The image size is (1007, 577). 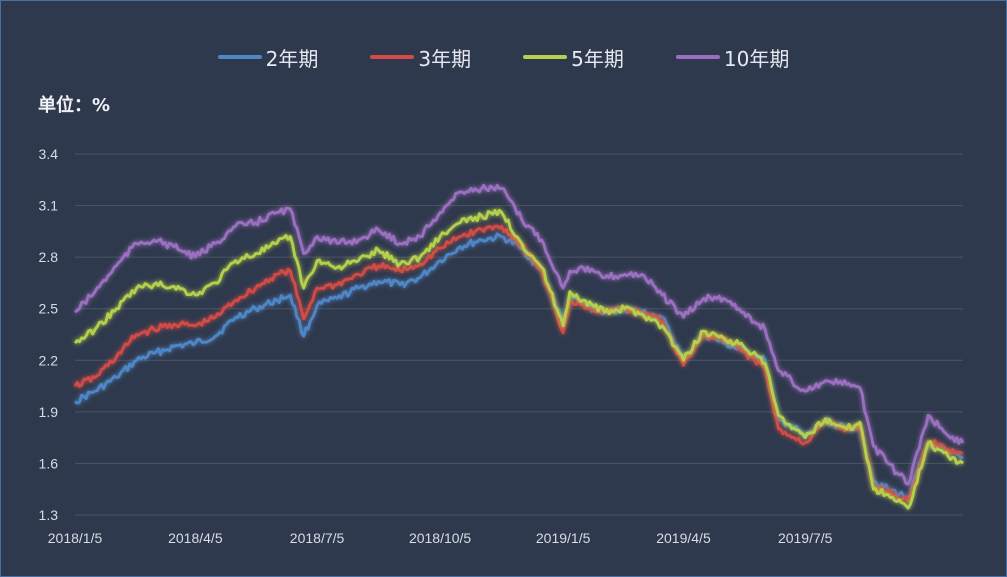 What do you see at coordinates (545, 57) in the screenshot?
I see `legend-swatch-5y` at bounding box center [545, 57].